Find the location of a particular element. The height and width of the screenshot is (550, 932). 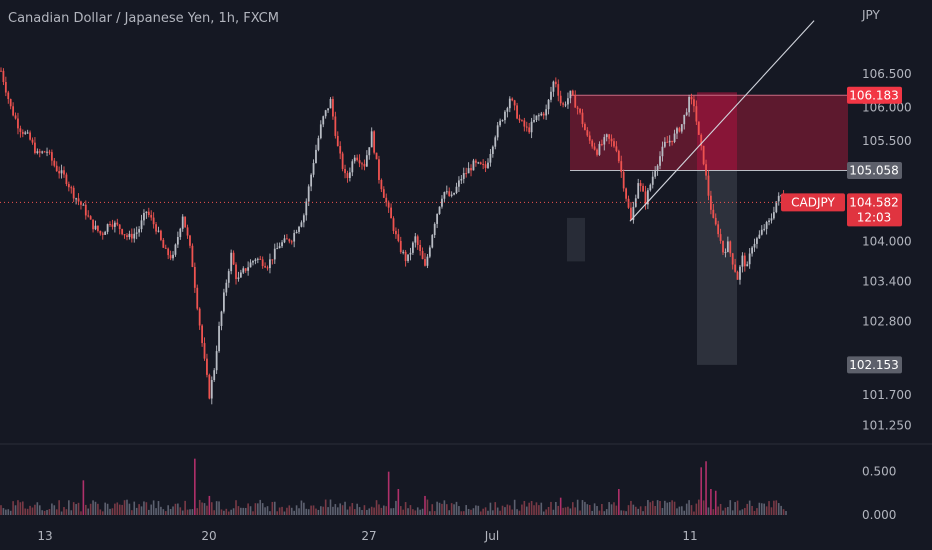

trend-line is located at coordinates (722, 121).